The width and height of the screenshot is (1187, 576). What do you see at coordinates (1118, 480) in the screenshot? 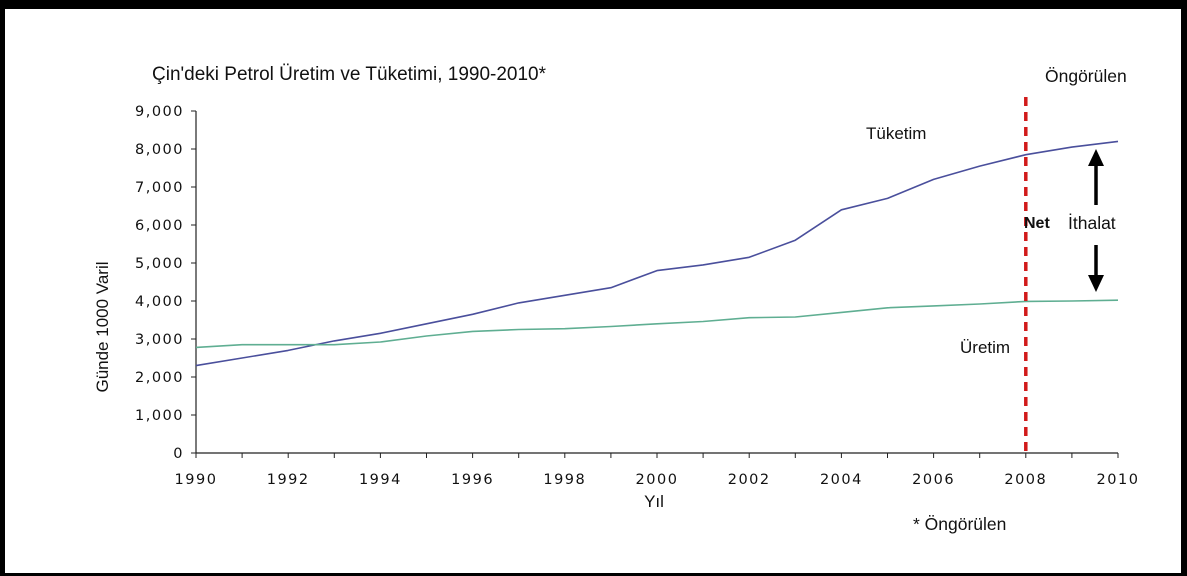
I see `x-tick-label: 2010` at bounding box center [1118, 480].